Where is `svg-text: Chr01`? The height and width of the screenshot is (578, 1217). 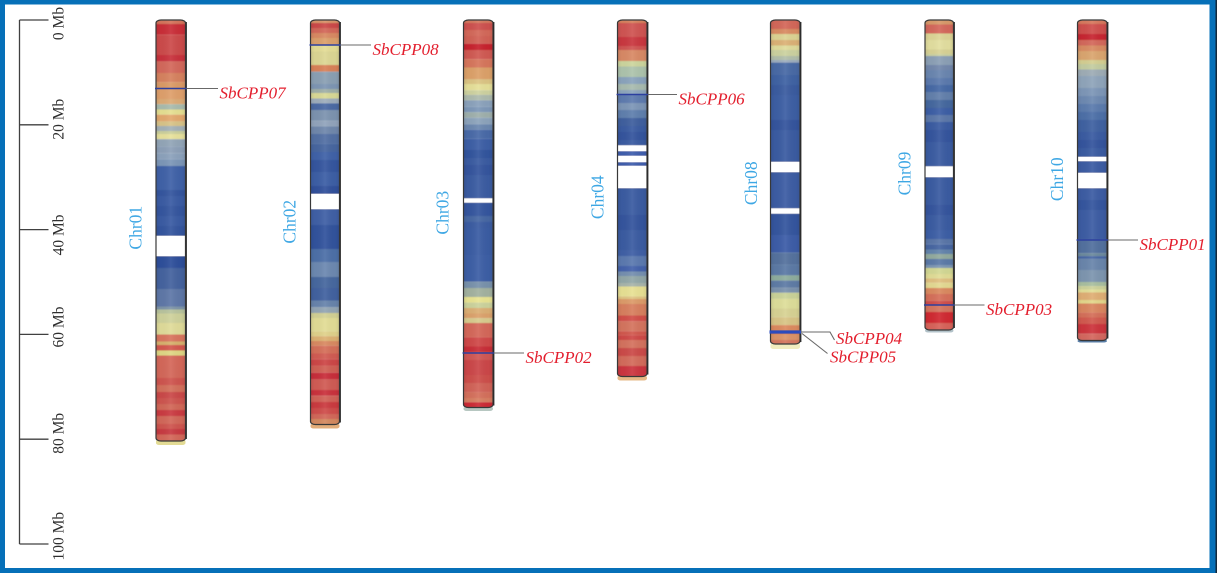 svg-text: Chr01 is located at coordinates (136, 228).